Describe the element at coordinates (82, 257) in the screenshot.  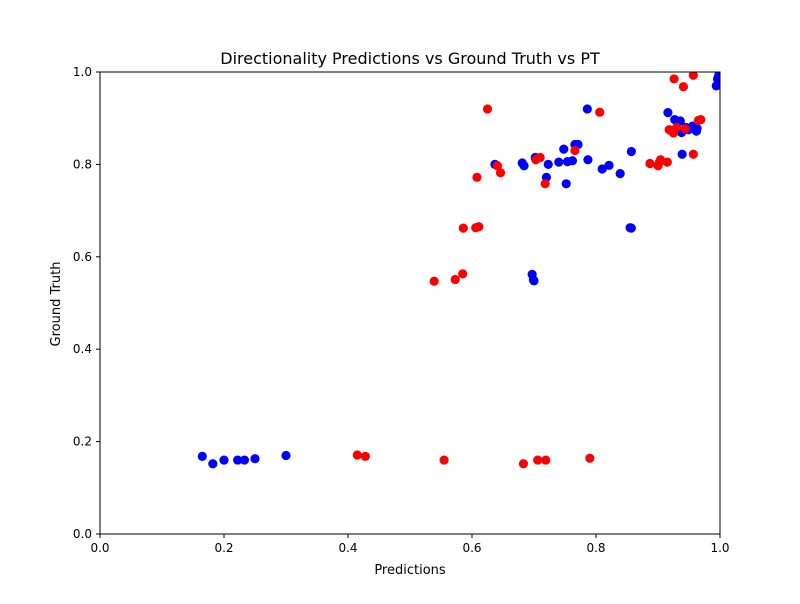
I see `y-tick-label: 0.6` at that location.